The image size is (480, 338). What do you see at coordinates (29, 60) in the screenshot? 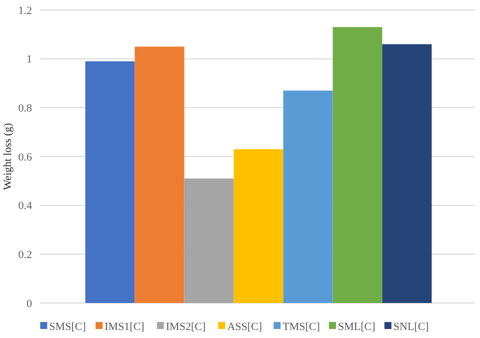
I see `y-tick-label: 1` at bounding box center [29, 60].